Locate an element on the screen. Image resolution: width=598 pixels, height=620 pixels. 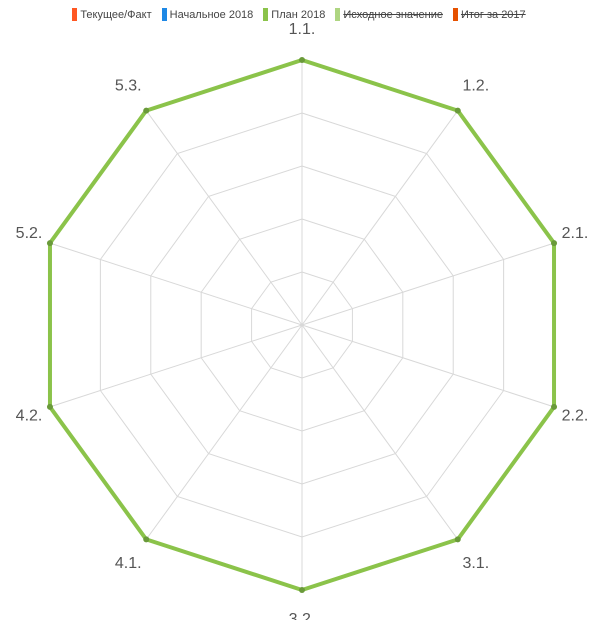
category-label: 3.2. is located at coordinates (302, 615).